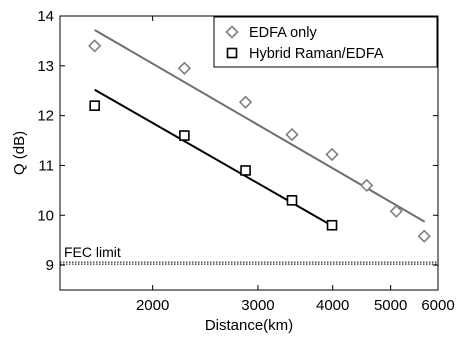  Describe the element at coordinates (257, 305) in the screenshot. I see `x-tick-label: 3000` at that location.